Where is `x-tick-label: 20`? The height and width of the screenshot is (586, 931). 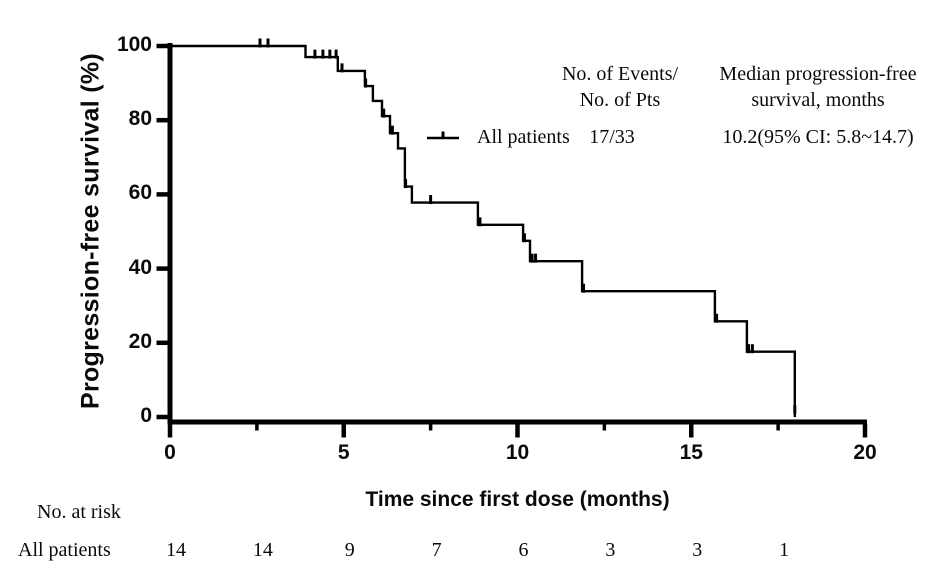
x-tick-label: 20 is located at coordinates (865, 452).